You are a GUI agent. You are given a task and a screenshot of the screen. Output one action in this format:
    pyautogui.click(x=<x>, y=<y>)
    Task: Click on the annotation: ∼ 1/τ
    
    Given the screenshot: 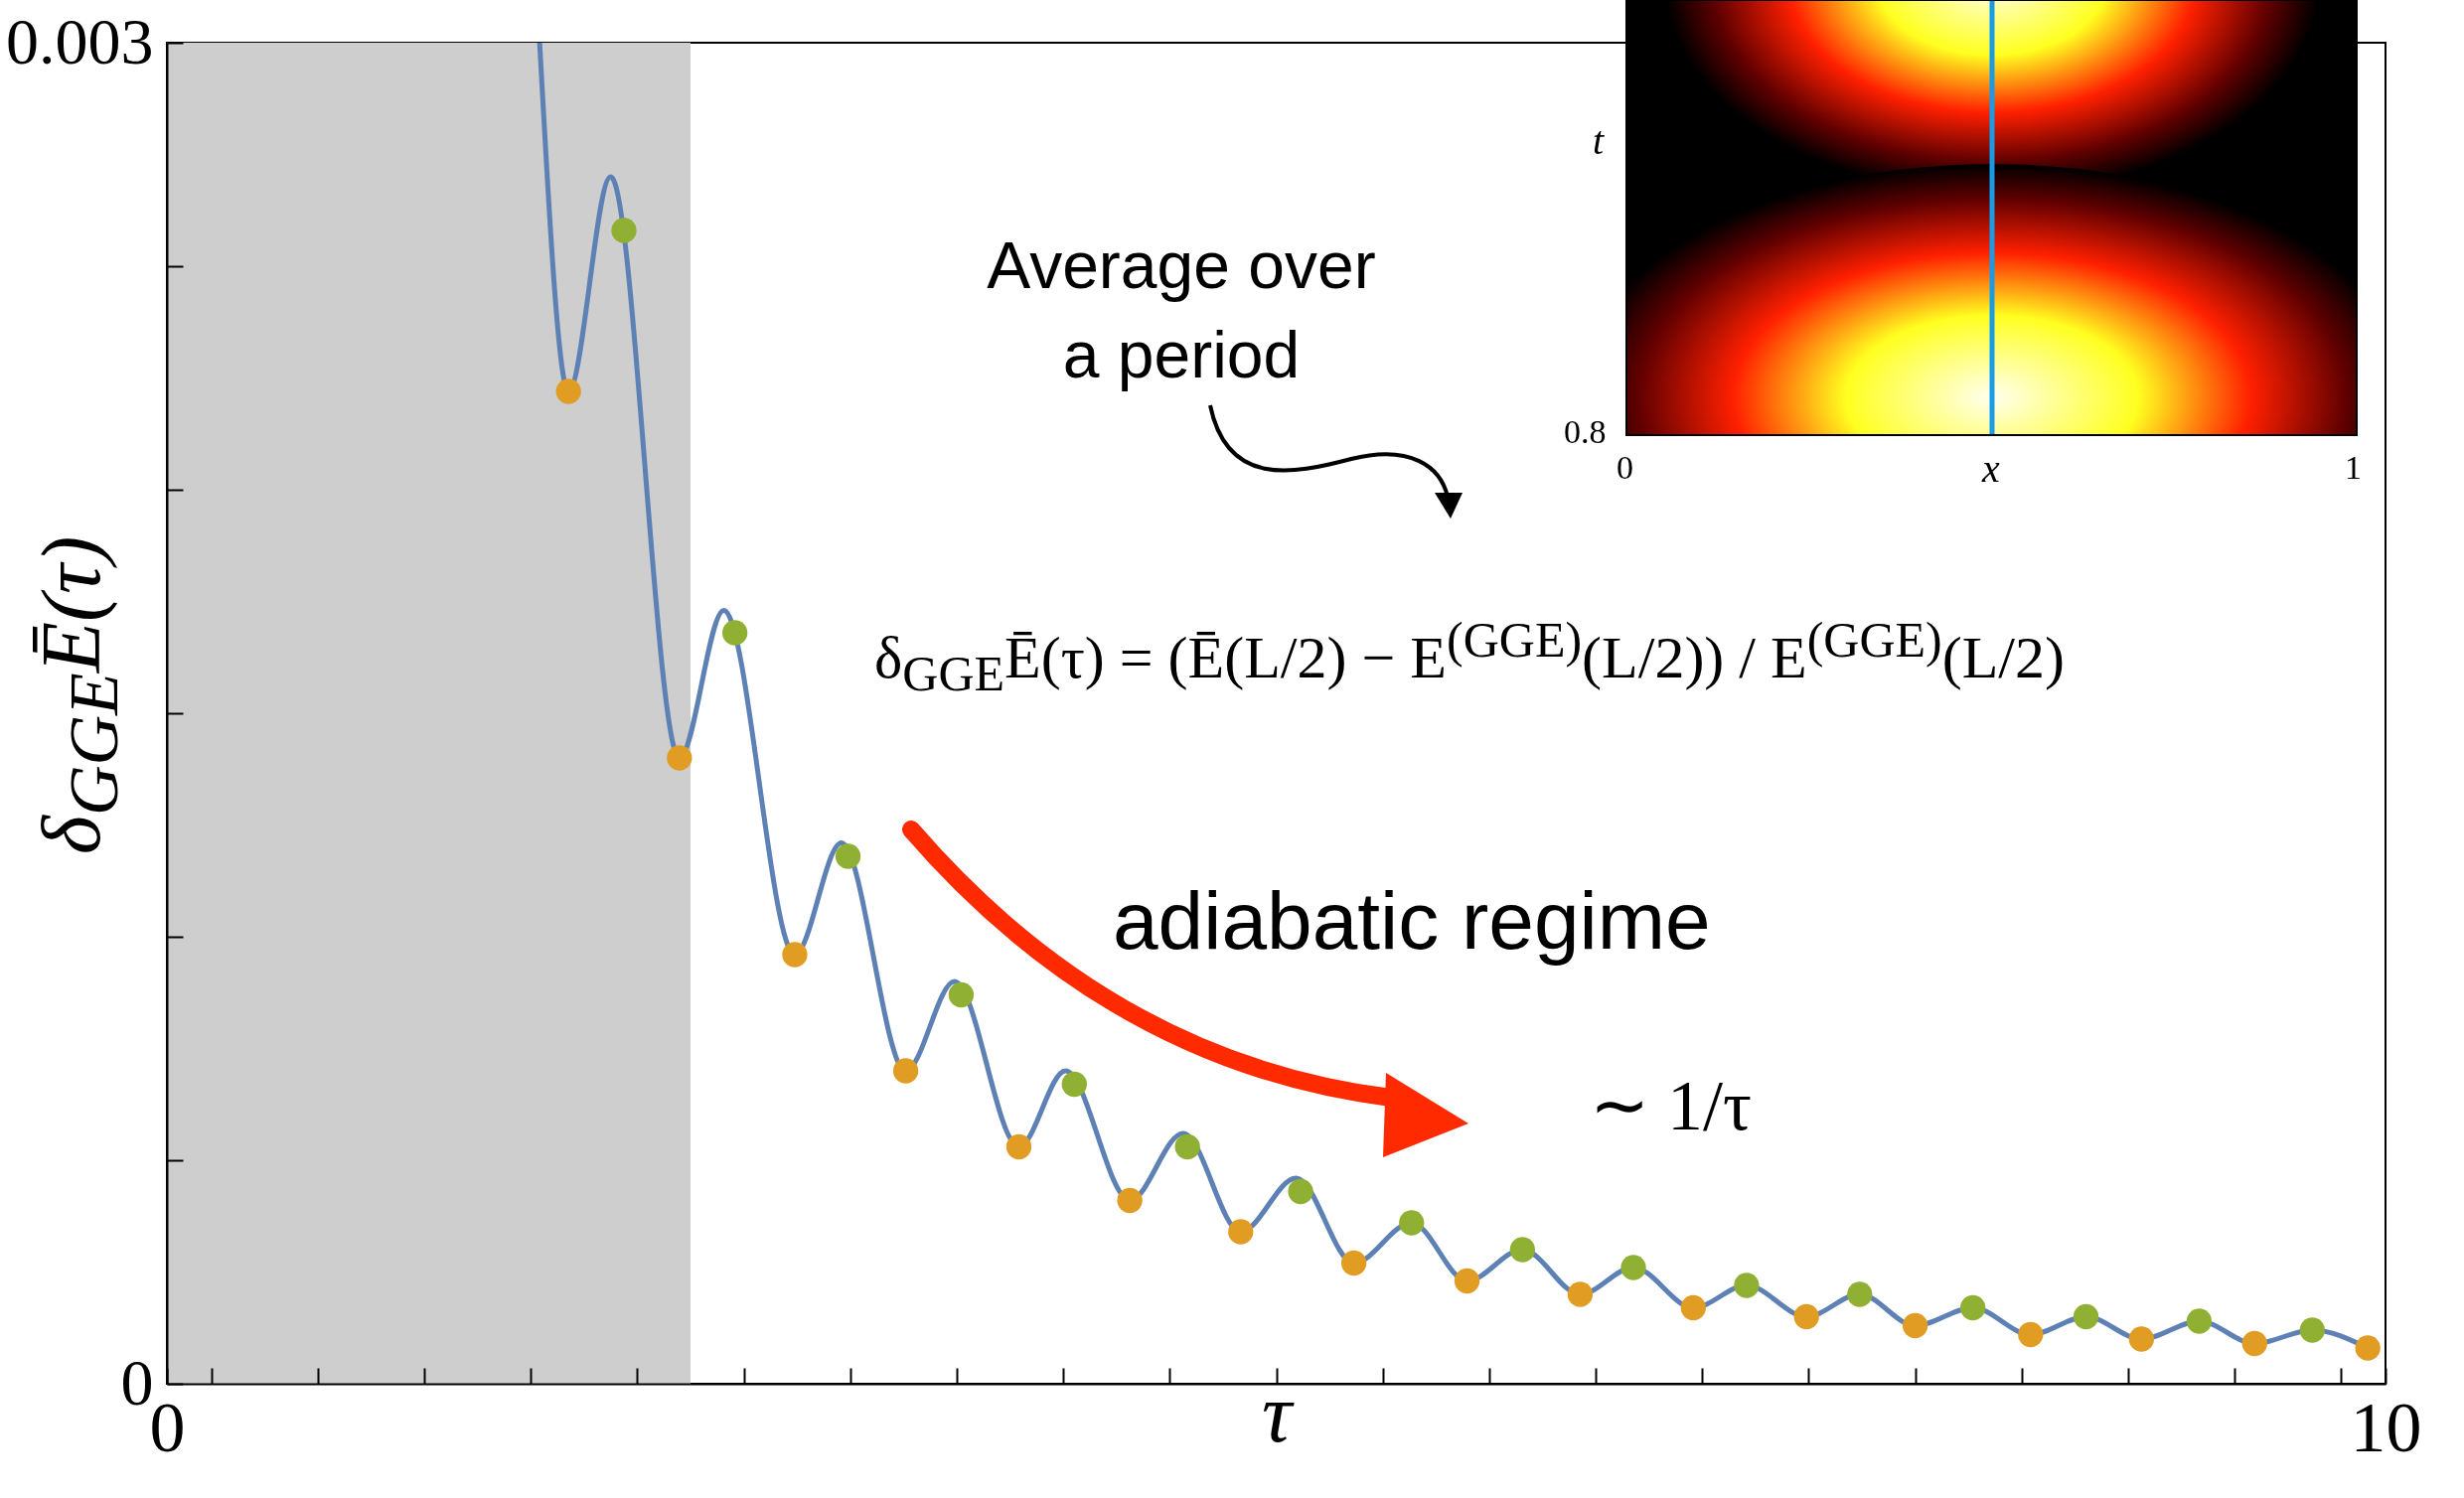 What is the action you would take?
    pyautogui.click(x=1671, y=1106)
    